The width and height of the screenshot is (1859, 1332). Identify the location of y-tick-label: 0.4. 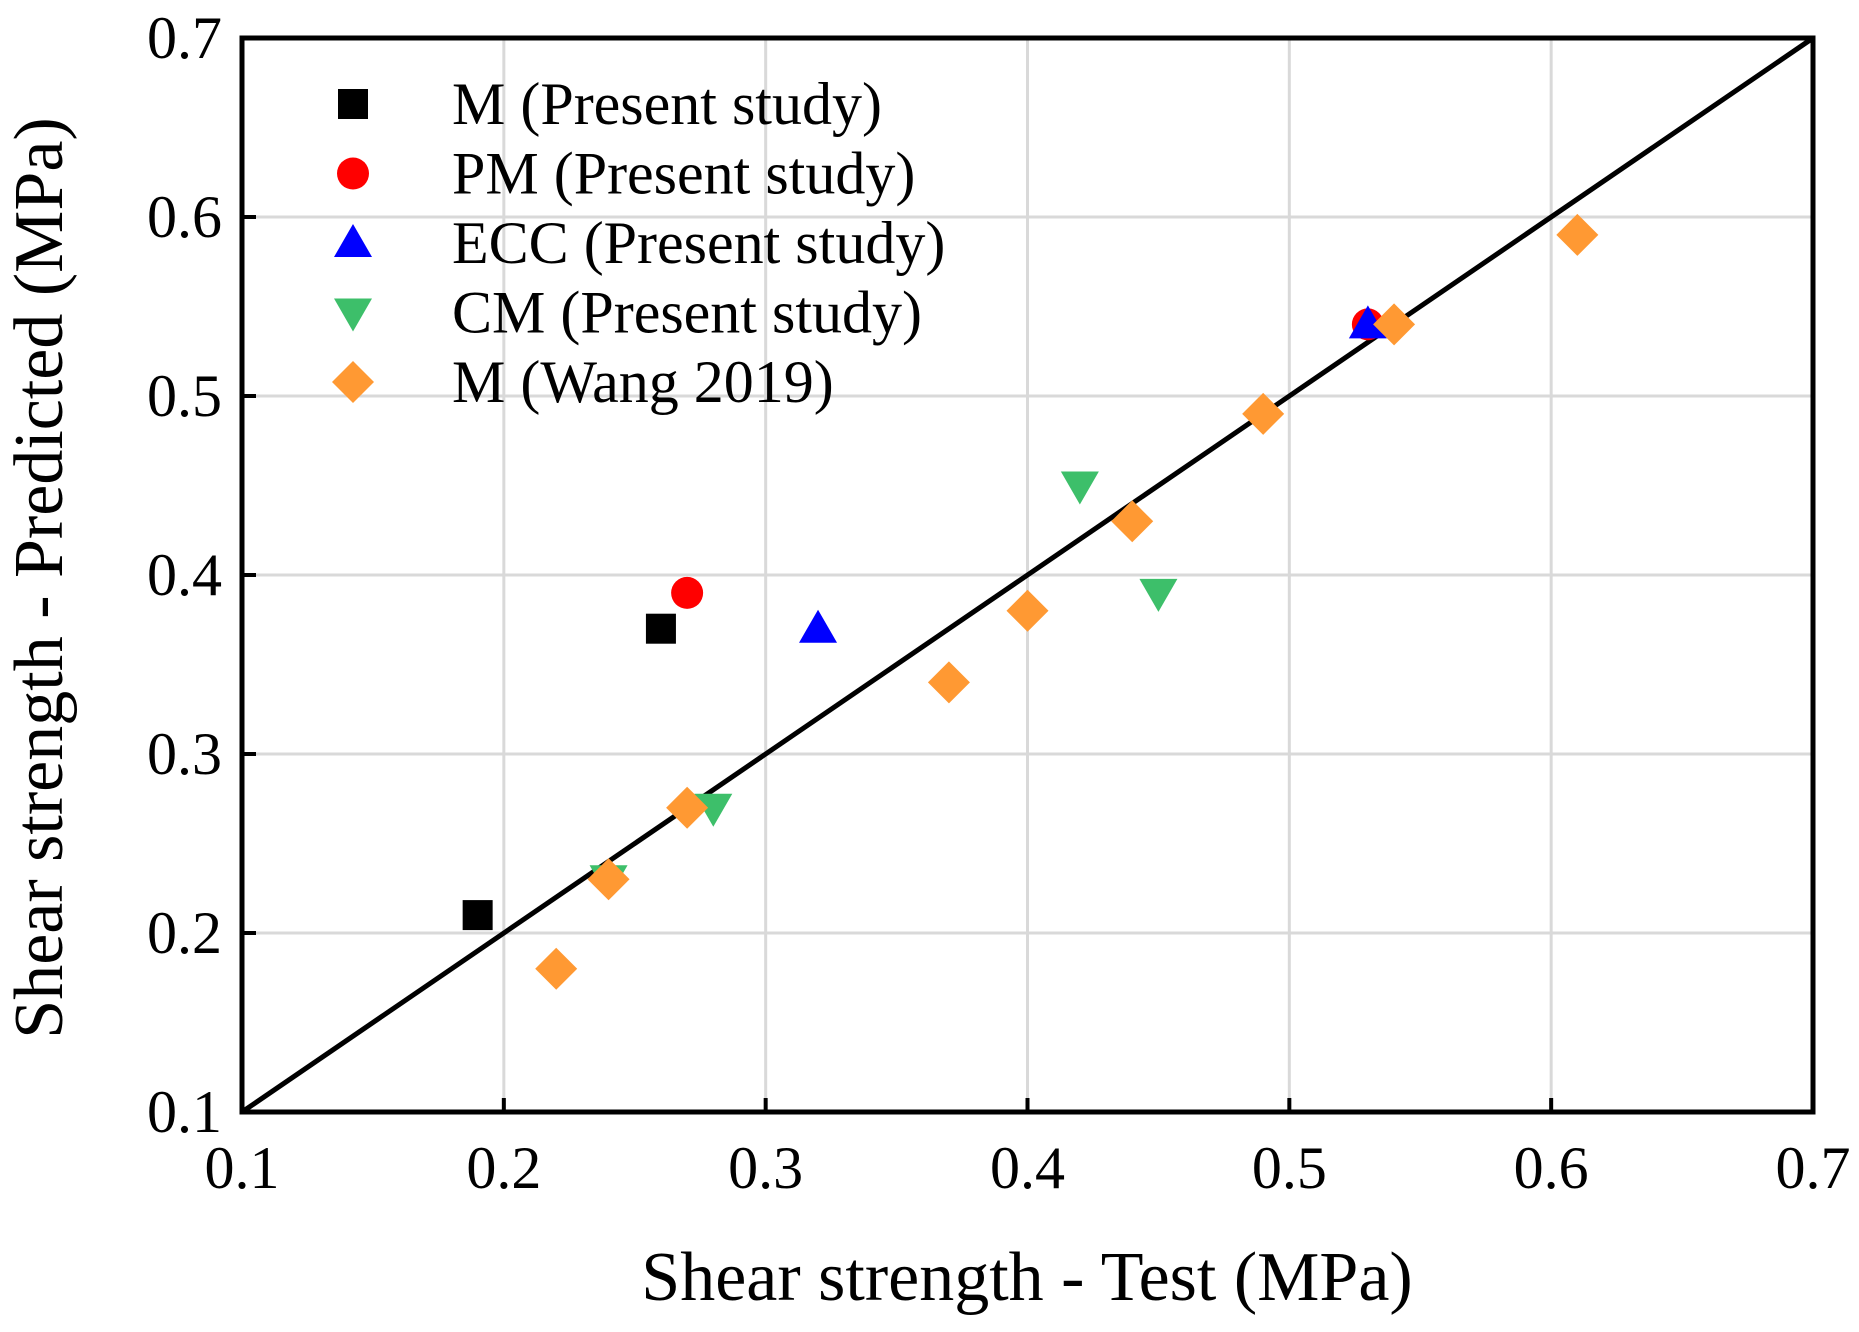
(184, 575).